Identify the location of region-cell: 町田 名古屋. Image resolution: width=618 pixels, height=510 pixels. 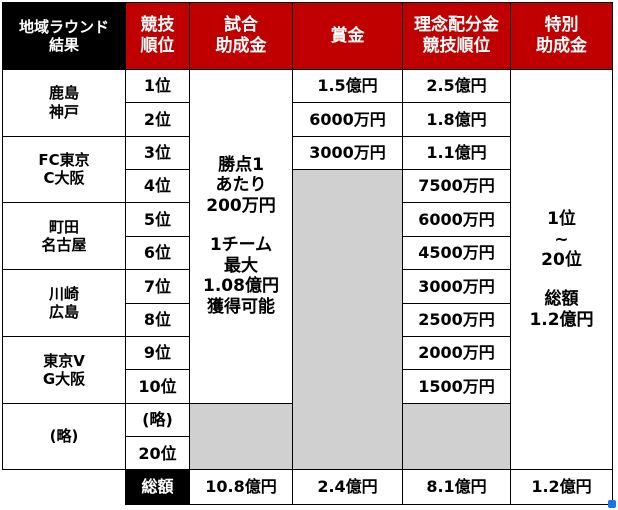
(64, 236).